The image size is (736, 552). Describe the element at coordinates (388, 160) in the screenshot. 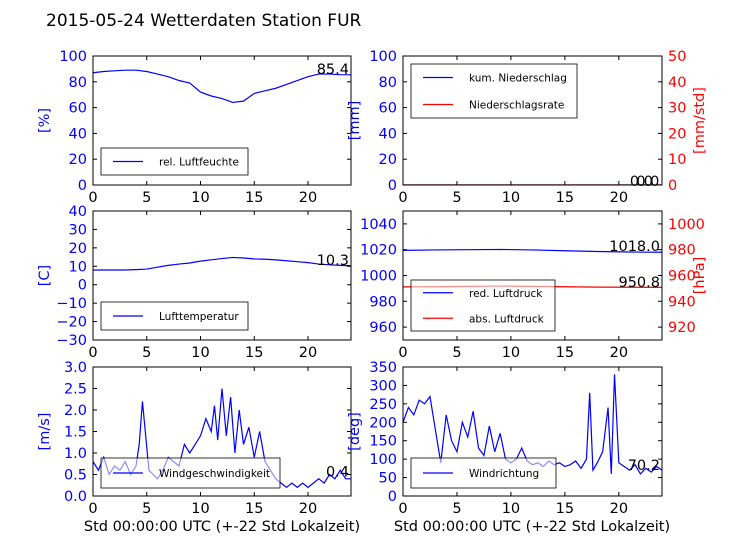

I see `y-tick-label-precipitation: 20` at that location.